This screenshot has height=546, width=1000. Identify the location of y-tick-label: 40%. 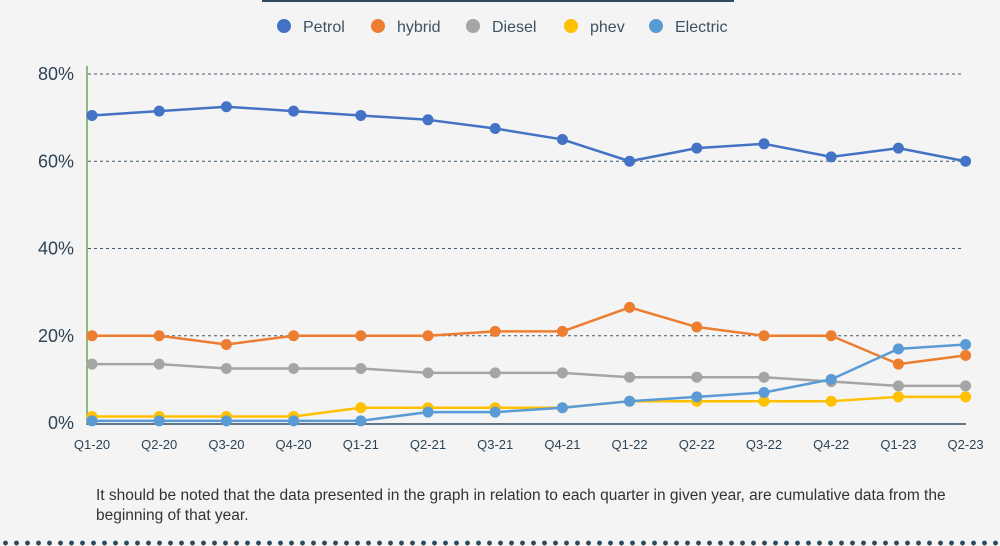
(56, 249).